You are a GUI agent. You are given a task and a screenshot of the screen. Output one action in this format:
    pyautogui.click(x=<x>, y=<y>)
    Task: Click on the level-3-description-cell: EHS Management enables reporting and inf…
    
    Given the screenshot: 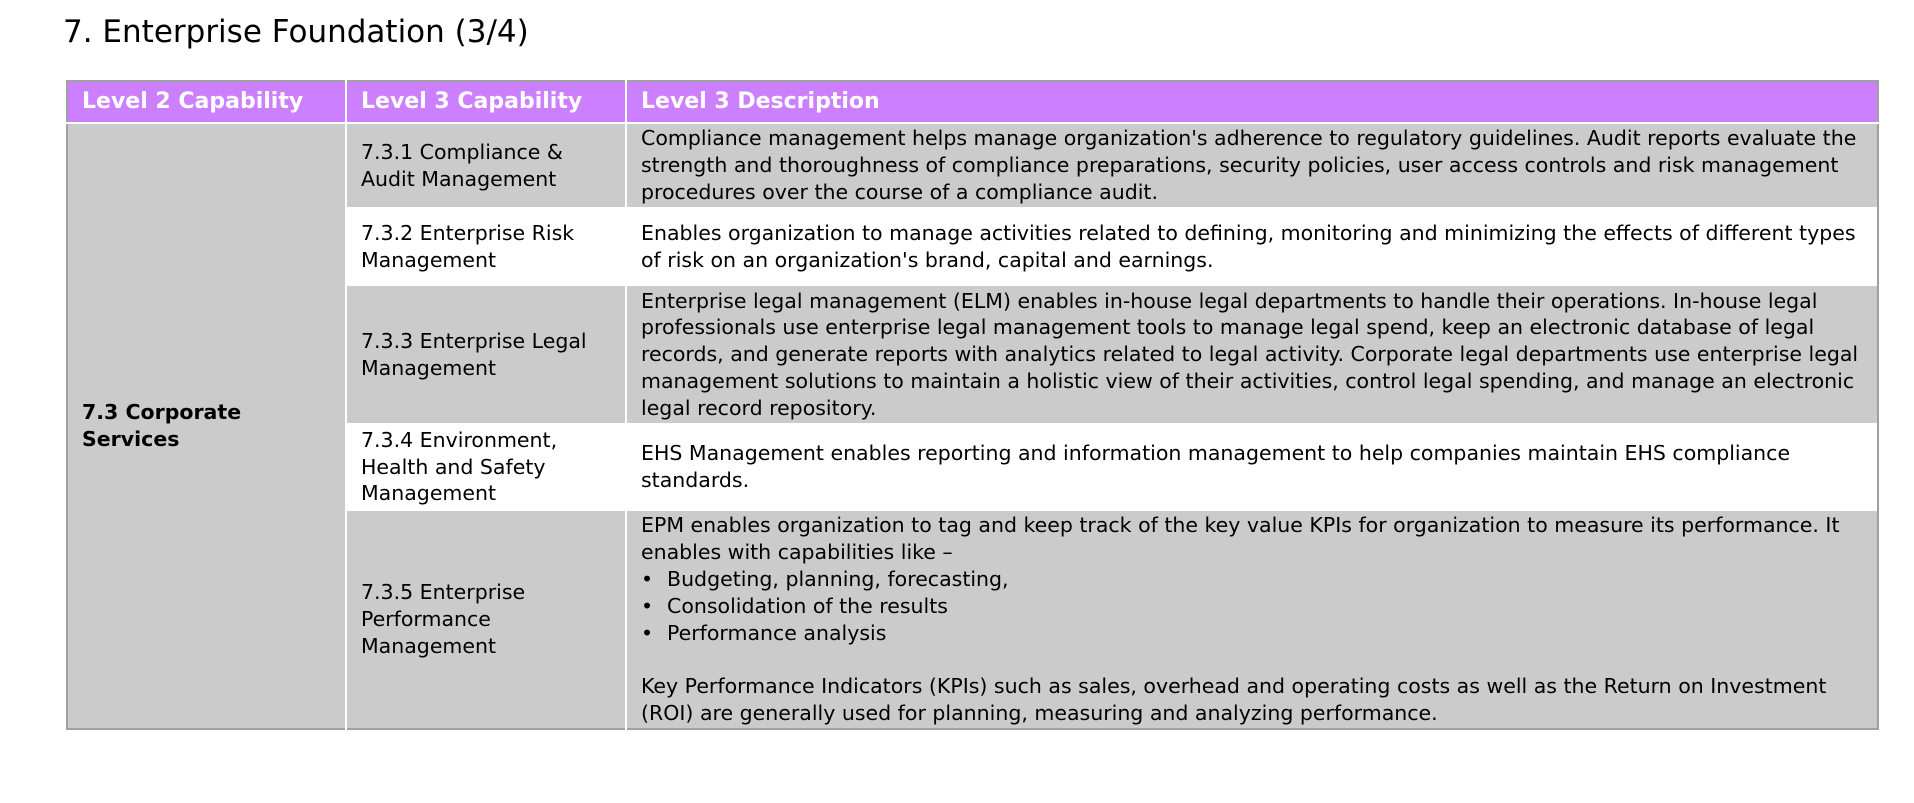 What is the action you would take?
    pyautogui.click(x=1252, y=467)
    